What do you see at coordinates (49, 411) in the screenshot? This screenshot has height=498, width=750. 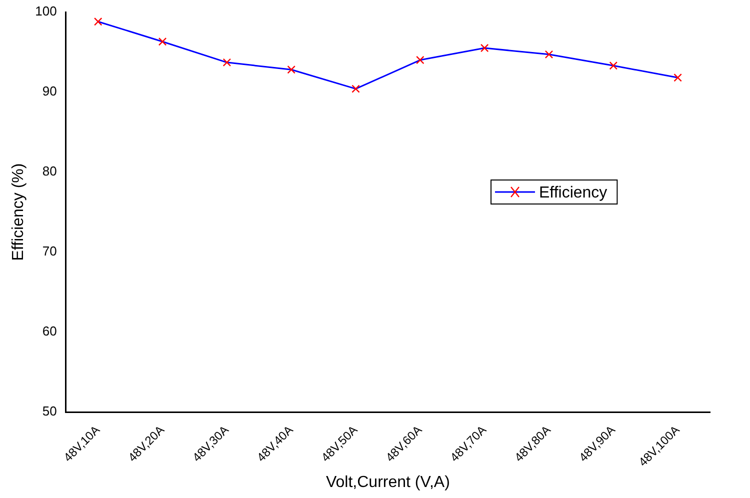 I see `y-tick-label: 50` at bounding box center [49, 411].